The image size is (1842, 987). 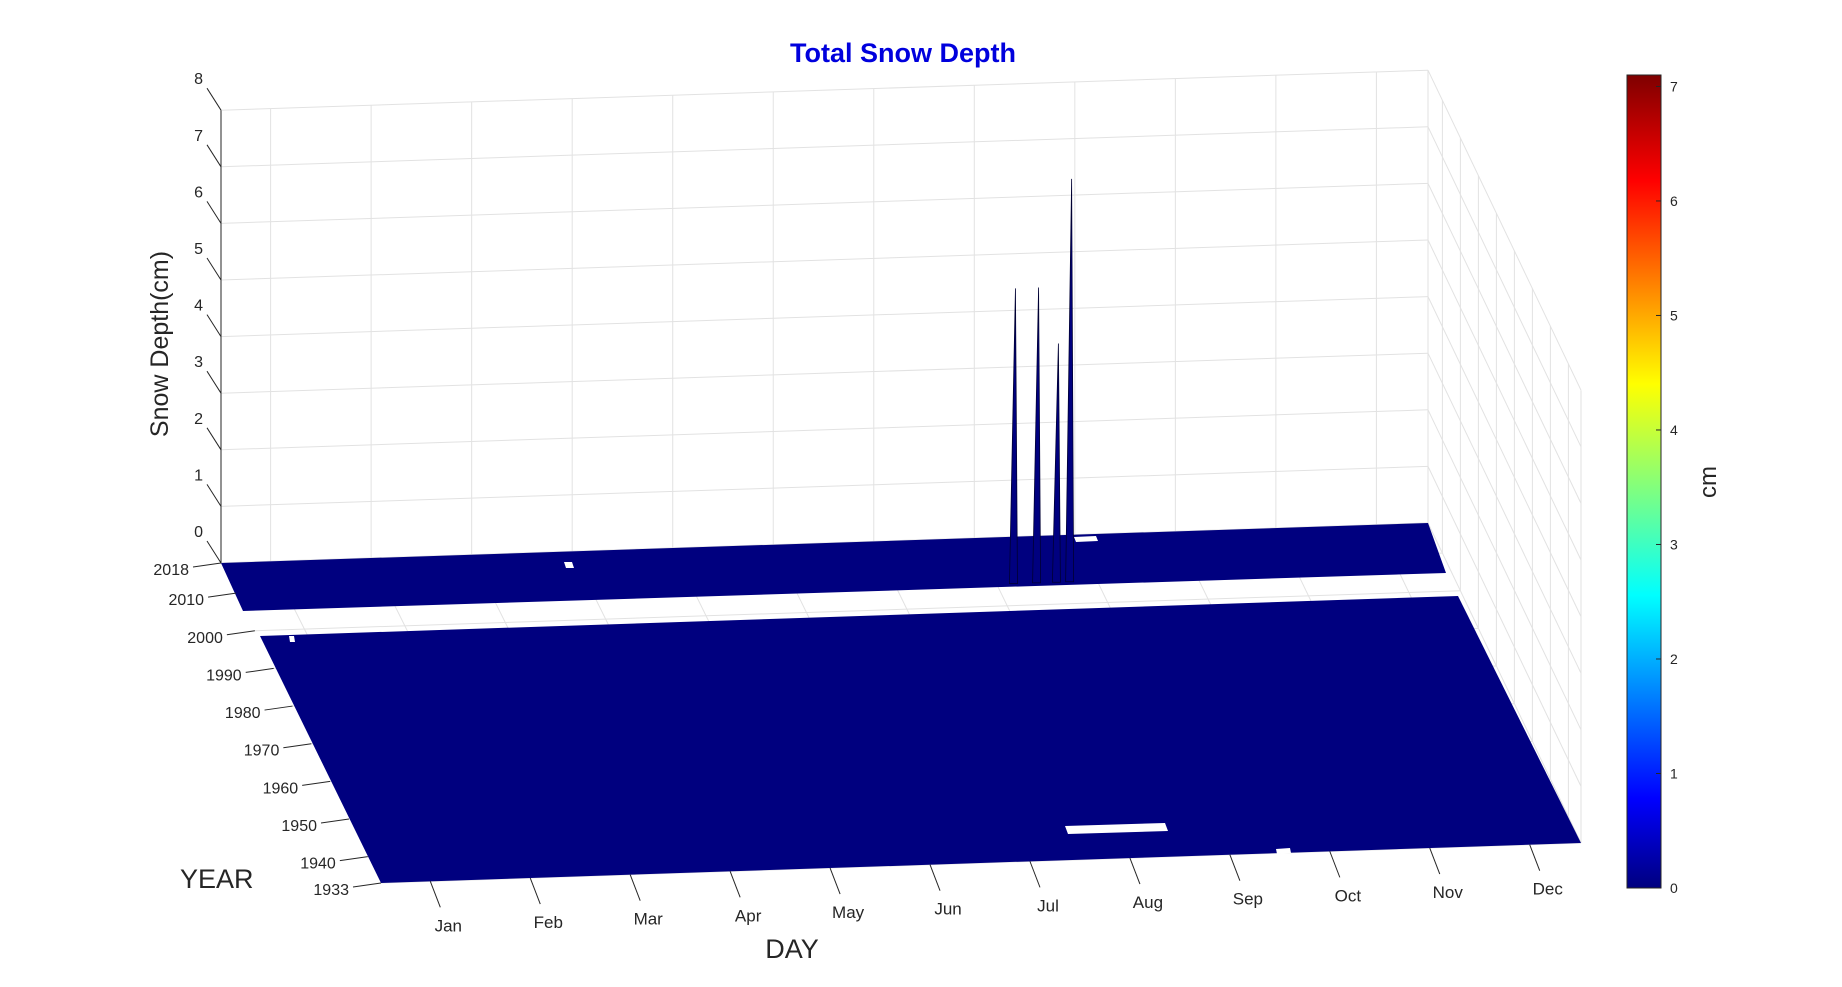 I want to click on year-tick-label: 1940, so click(x=318, y=864).